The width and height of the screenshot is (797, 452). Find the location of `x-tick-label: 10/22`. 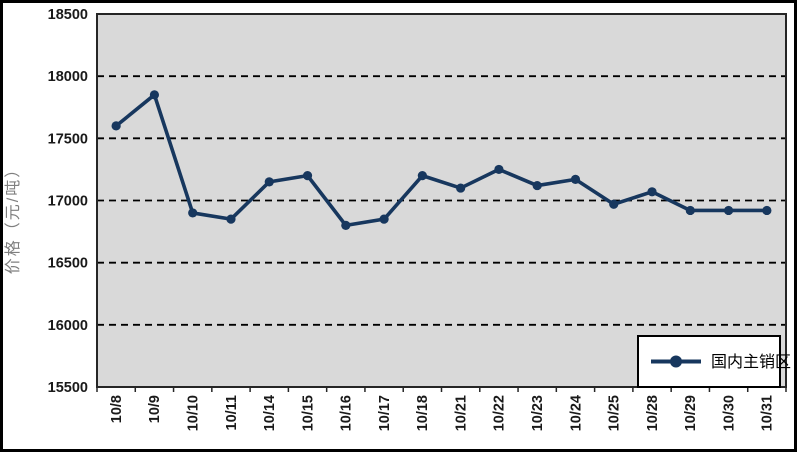

x-tick-label: 10/22 is located at coordinates (500, 413).